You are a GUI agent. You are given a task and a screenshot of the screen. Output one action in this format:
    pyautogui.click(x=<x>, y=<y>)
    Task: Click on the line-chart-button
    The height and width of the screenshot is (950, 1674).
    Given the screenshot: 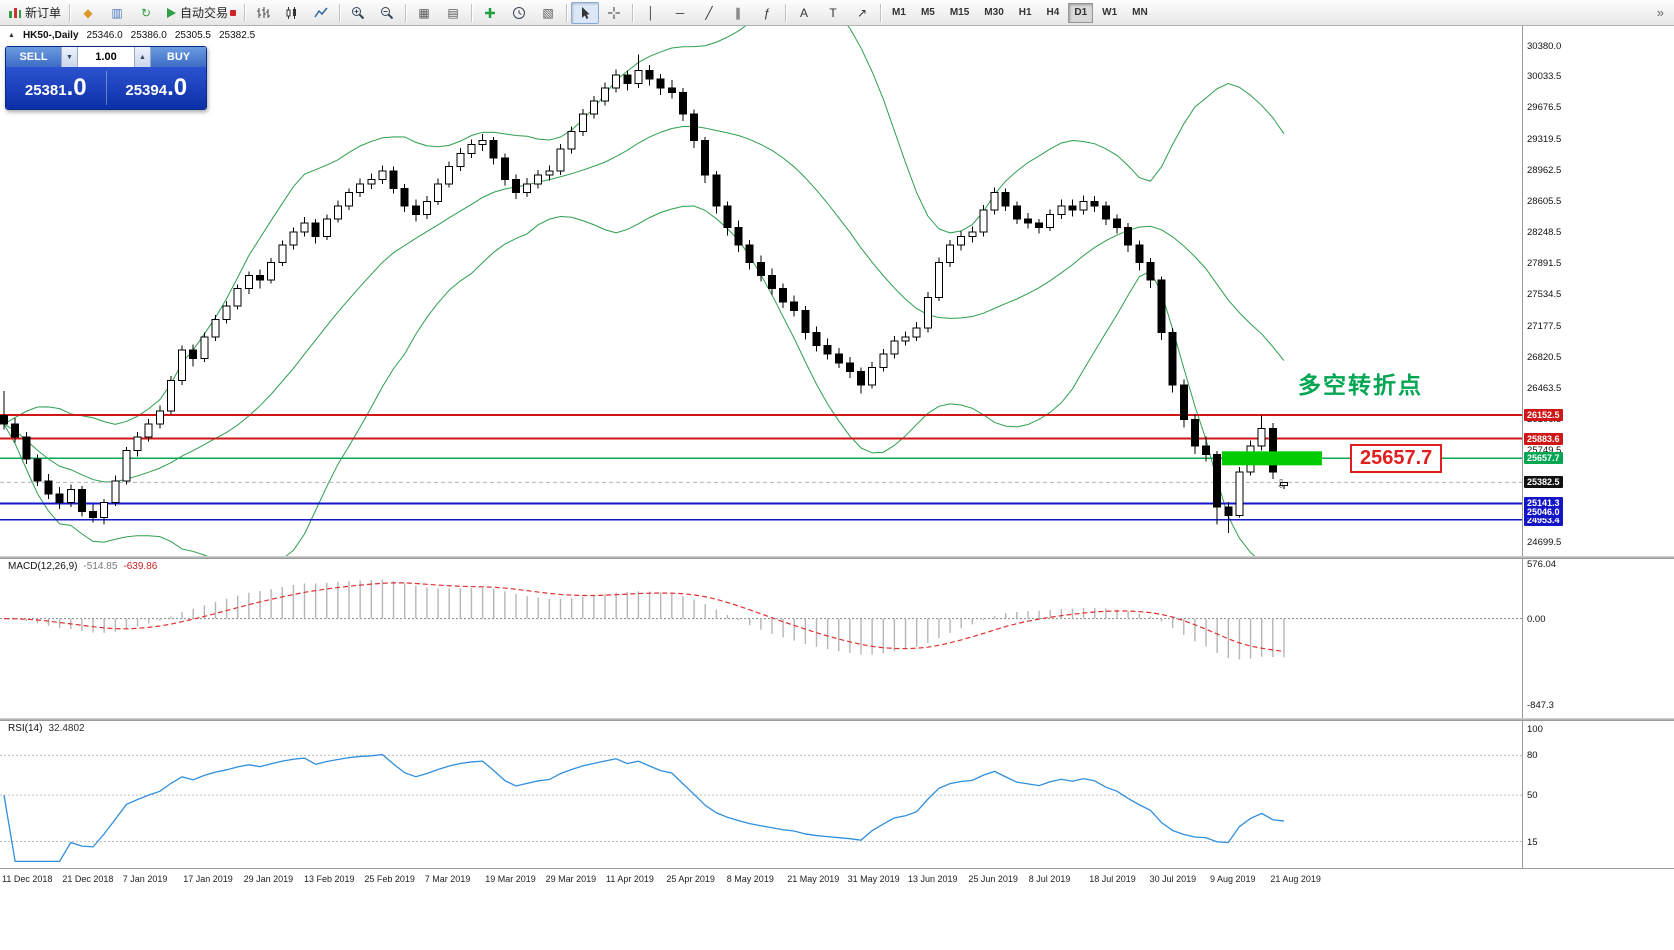 What is the action you would take?
    pyautogui.click(x=321, y=13)
    